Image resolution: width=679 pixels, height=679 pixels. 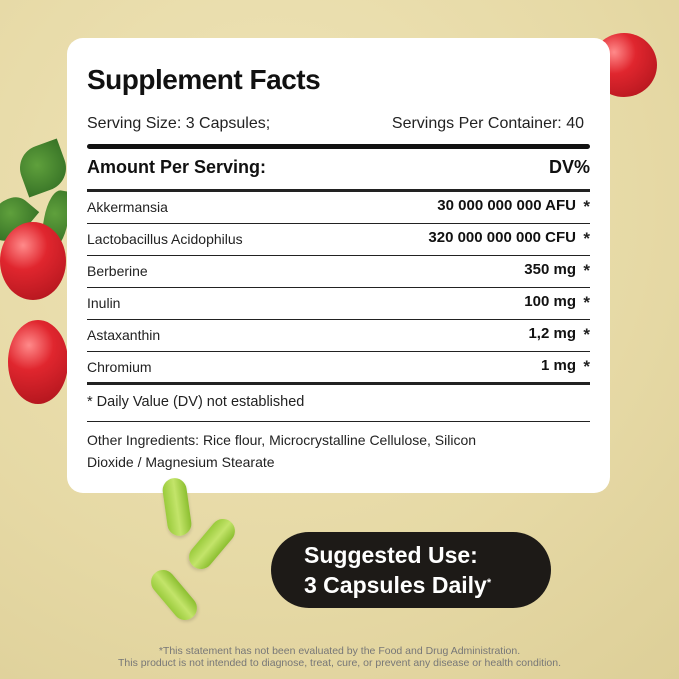 I want to click on ingredient-row: Astaxanthin 1,2 mg *, so click(x=338, y=335).